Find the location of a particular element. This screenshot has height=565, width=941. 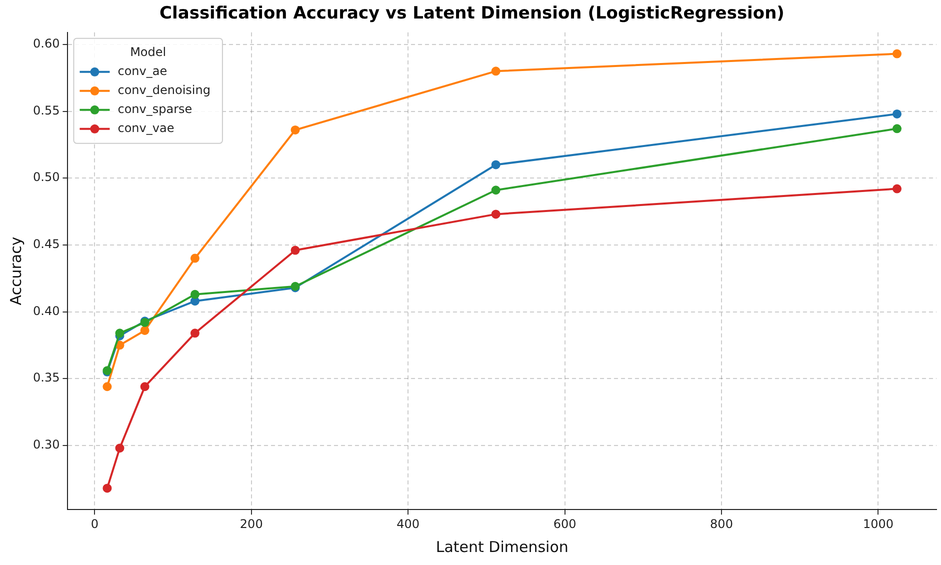

x-axis-title: Latent Dimension is located at coordinates (502, 547).